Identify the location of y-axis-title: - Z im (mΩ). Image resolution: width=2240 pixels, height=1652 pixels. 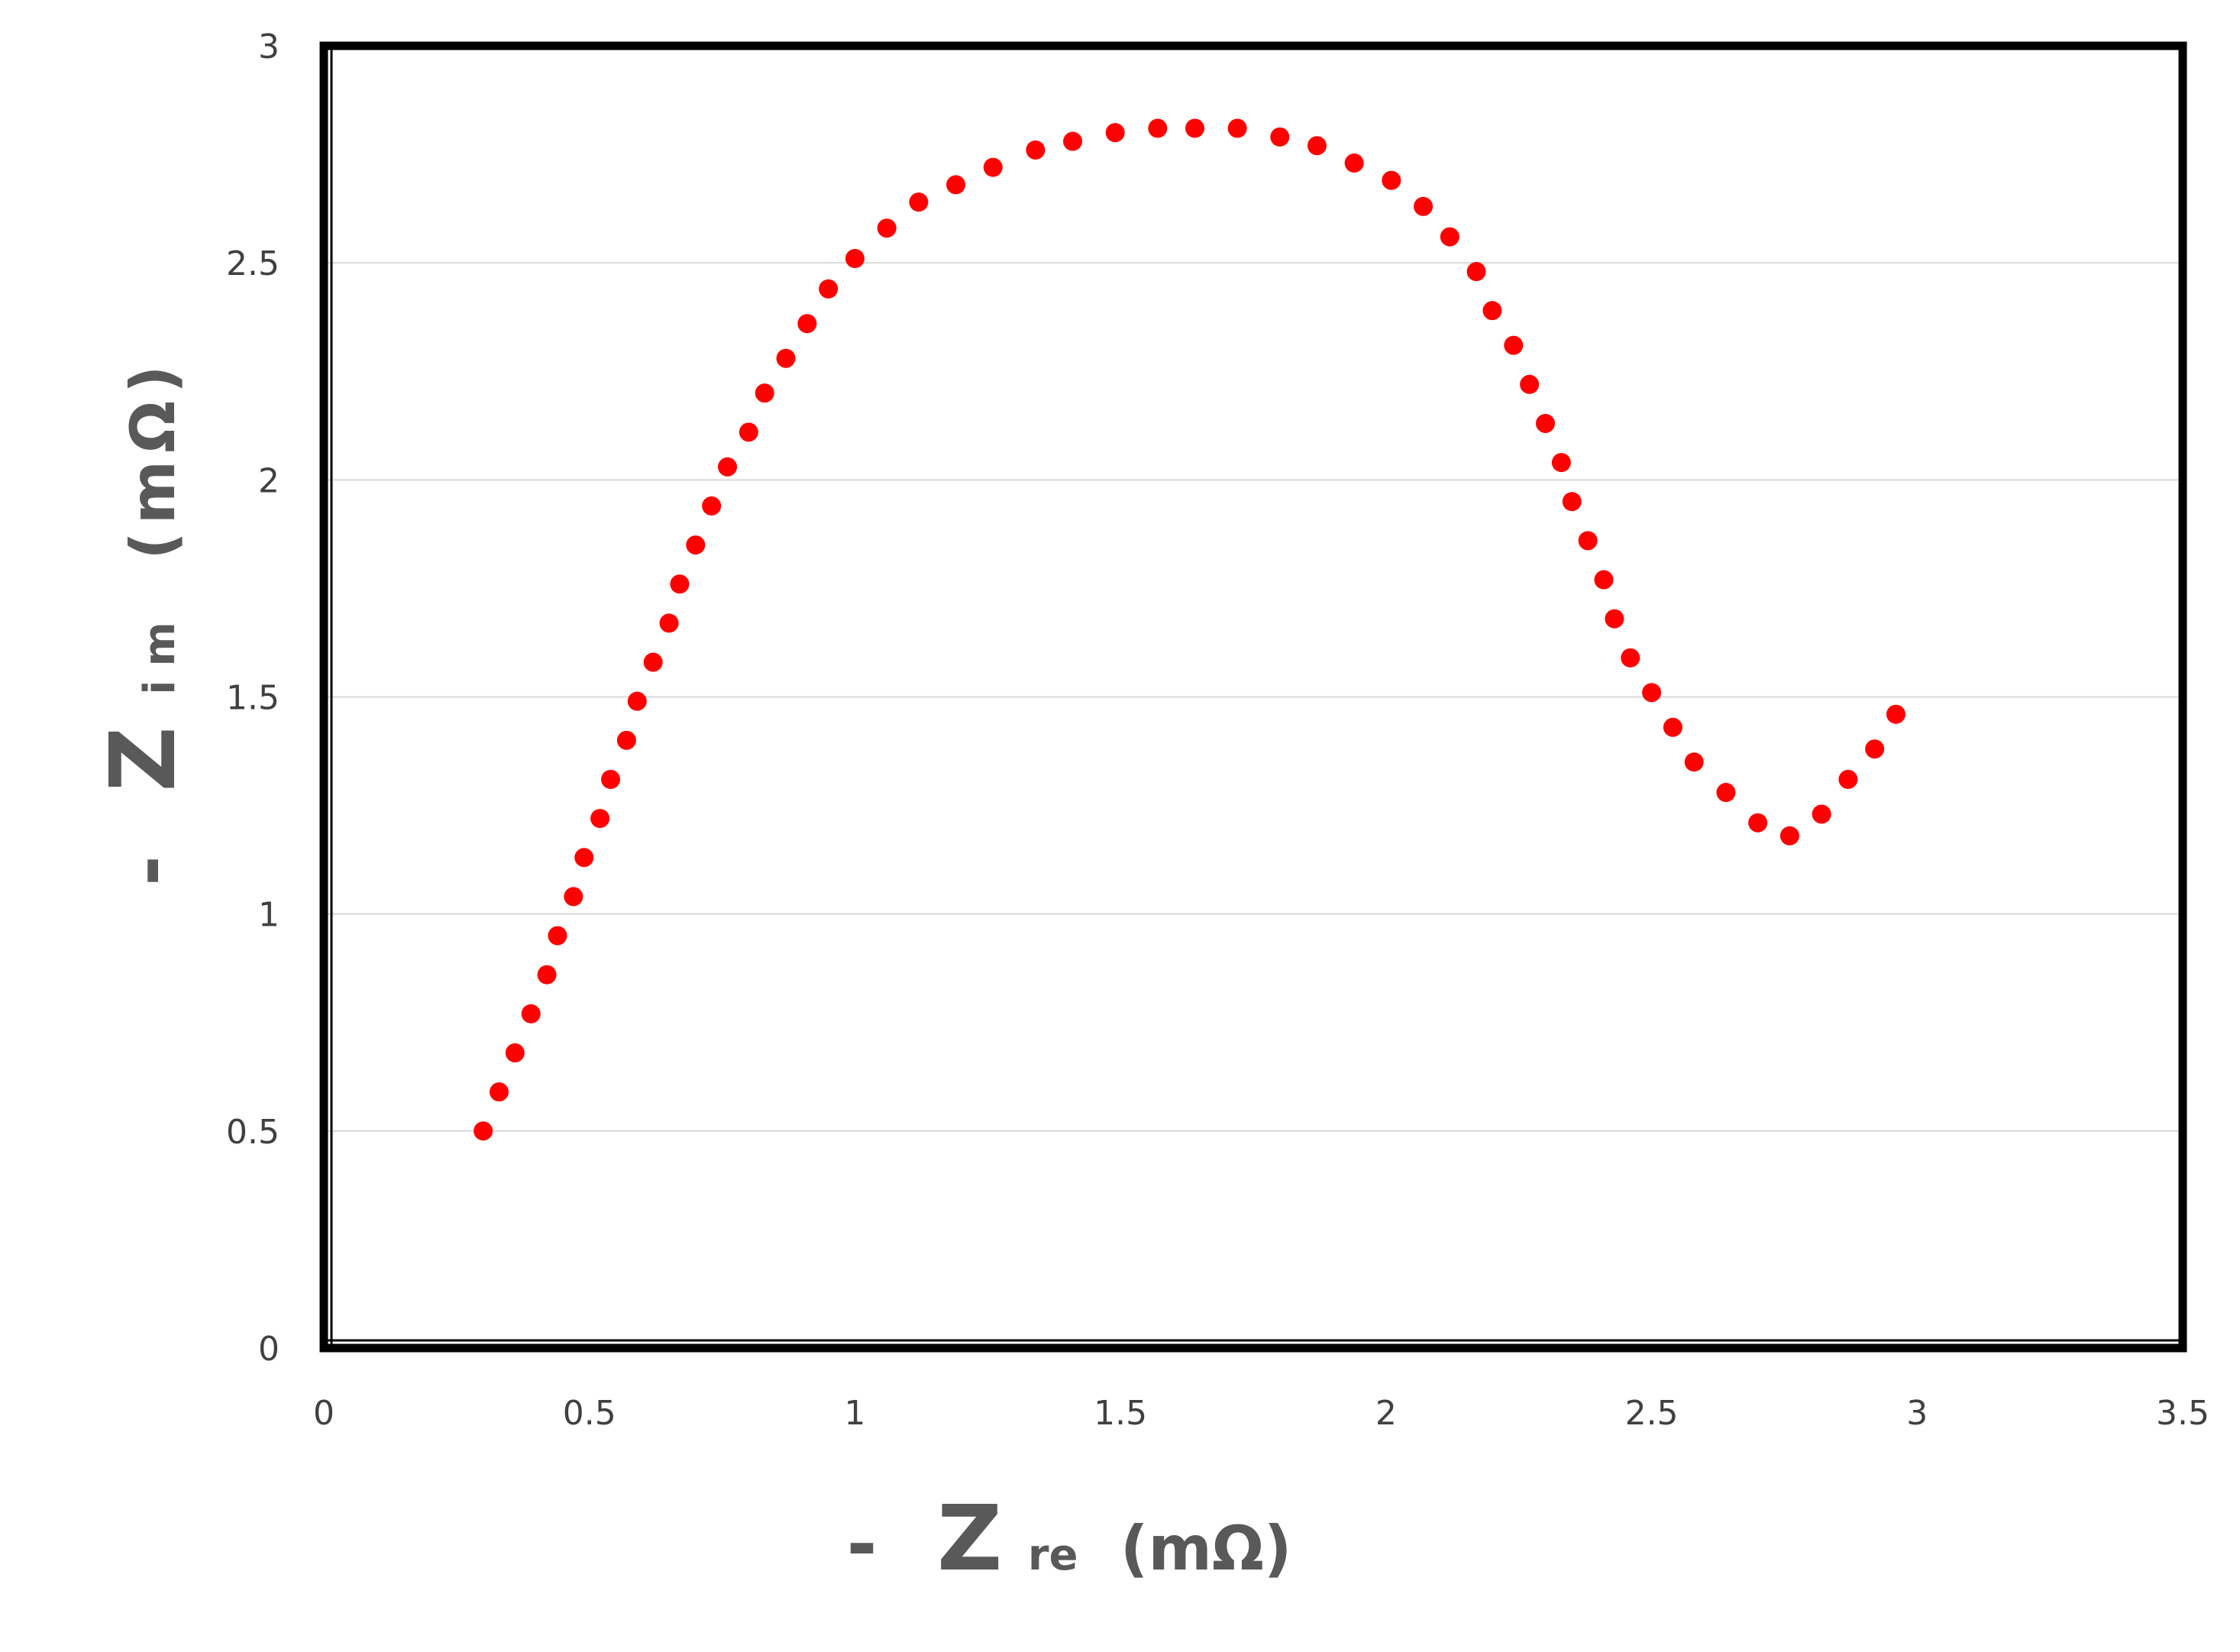
(143, 621).